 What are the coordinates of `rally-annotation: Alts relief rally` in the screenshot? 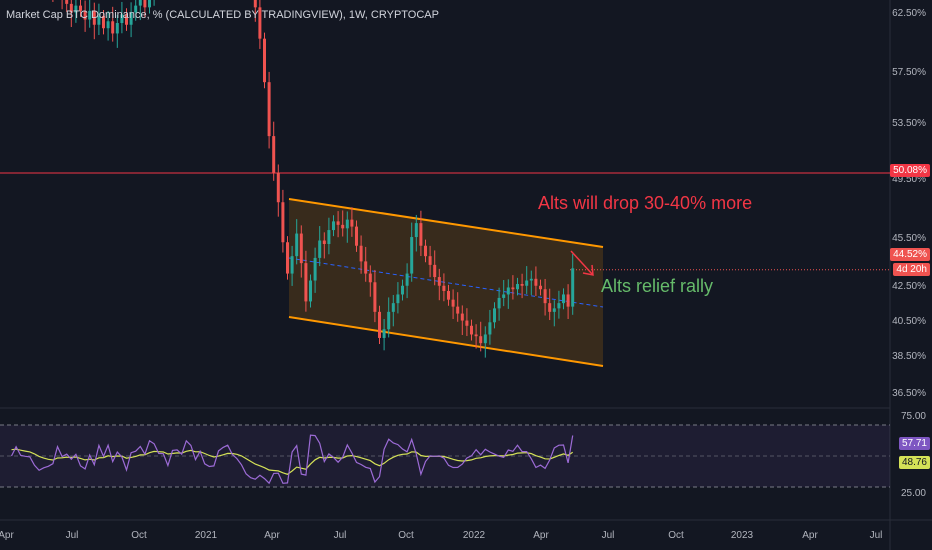 It's located at (657, 286).